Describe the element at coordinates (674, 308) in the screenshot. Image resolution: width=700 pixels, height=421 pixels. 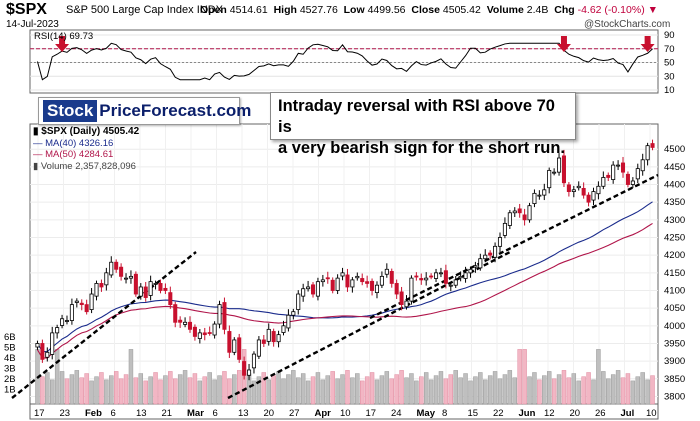
I see `price-tick-label: 4050` at that location.